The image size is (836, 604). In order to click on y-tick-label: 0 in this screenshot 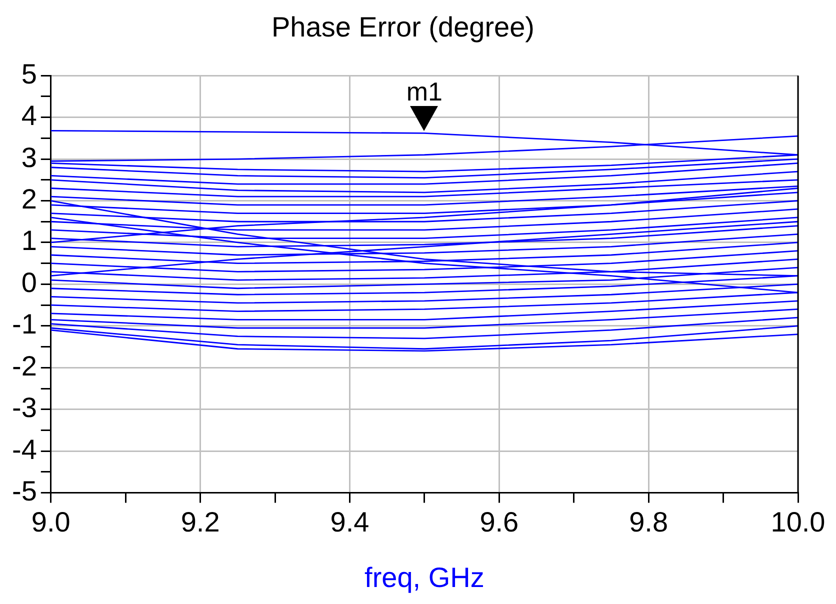, I will do `click(29, 282)`.